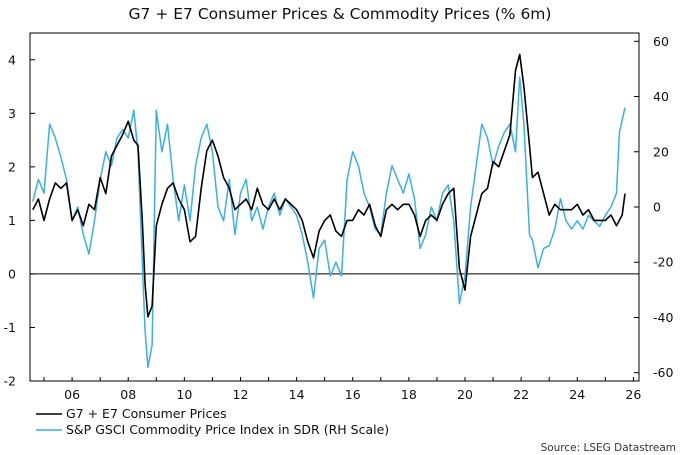 Image resolution: width=680 pixels, height=455 pixels. I want to click on x-tick-label: 16, so click(353, 394).